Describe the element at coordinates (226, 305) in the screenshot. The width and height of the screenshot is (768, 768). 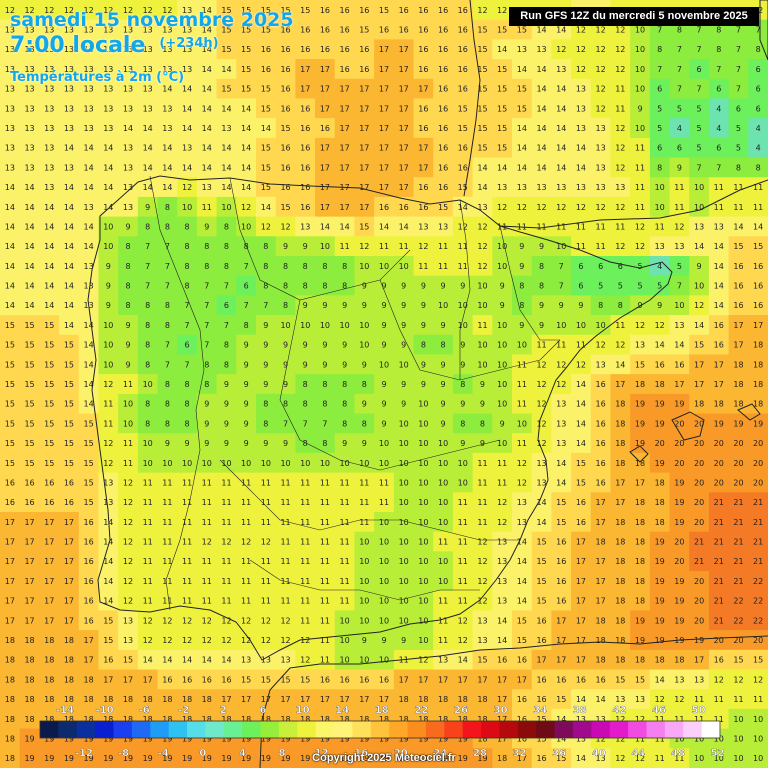
I see `temperature-value: 6` at that location.